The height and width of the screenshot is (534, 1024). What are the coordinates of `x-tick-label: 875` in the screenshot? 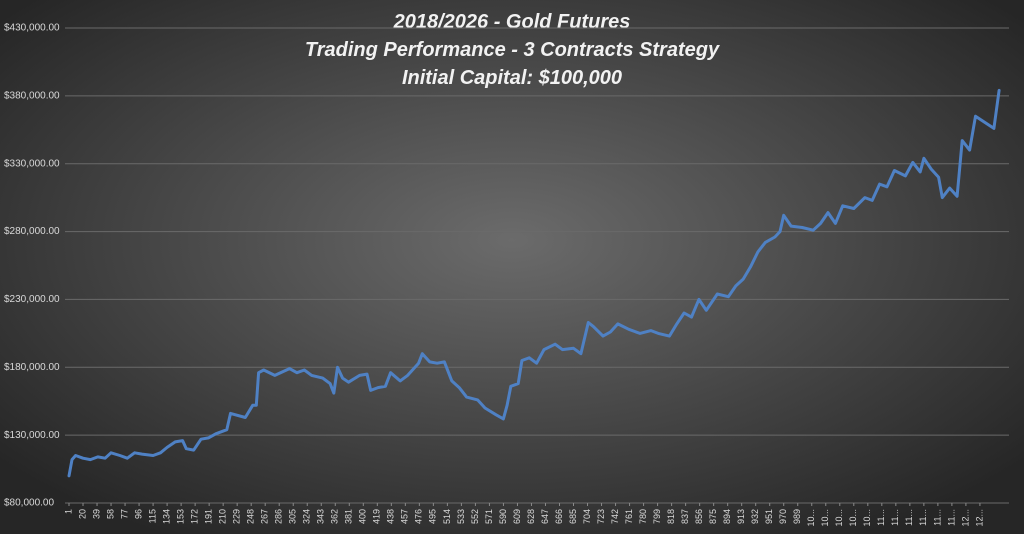 It's located at (713, 516).